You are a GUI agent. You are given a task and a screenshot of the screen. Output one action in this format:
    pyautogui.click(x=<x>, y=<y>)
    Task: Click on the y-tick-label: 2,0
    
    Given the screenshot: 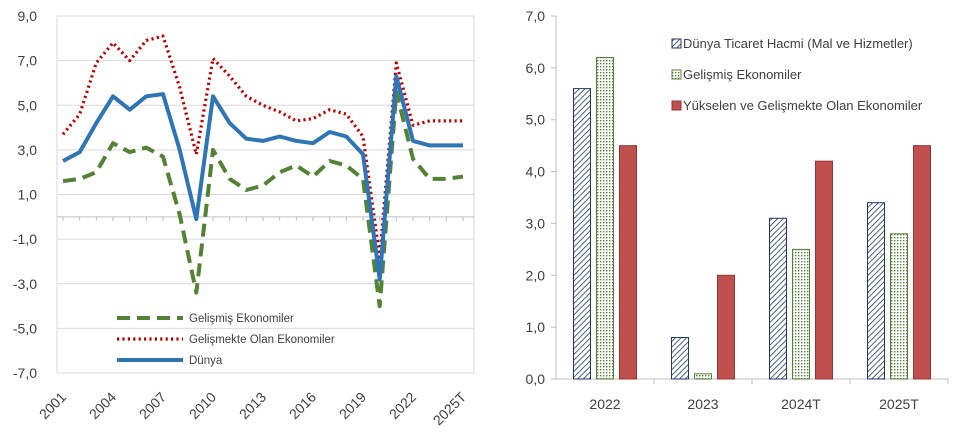 What is the action you would take?
    pyautogui.click(x=536, y=275)
    